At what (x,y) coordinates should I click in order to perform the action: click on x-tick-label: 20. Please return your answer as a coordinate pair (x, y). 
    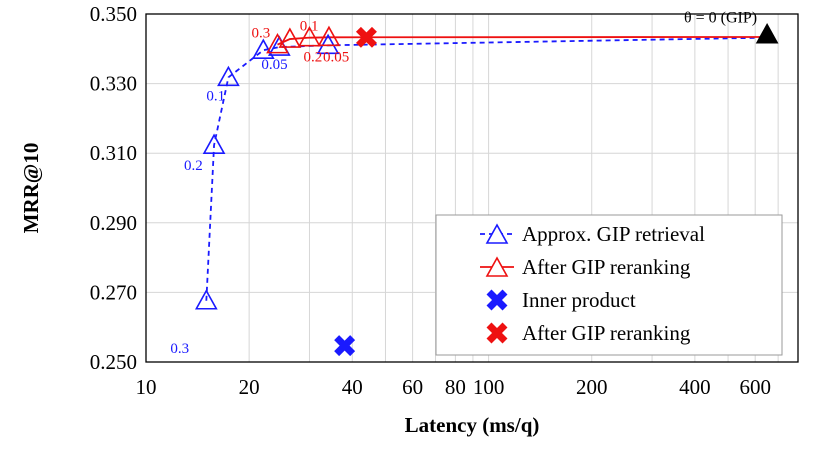
    Looking at the image, I should click on (249, 387).